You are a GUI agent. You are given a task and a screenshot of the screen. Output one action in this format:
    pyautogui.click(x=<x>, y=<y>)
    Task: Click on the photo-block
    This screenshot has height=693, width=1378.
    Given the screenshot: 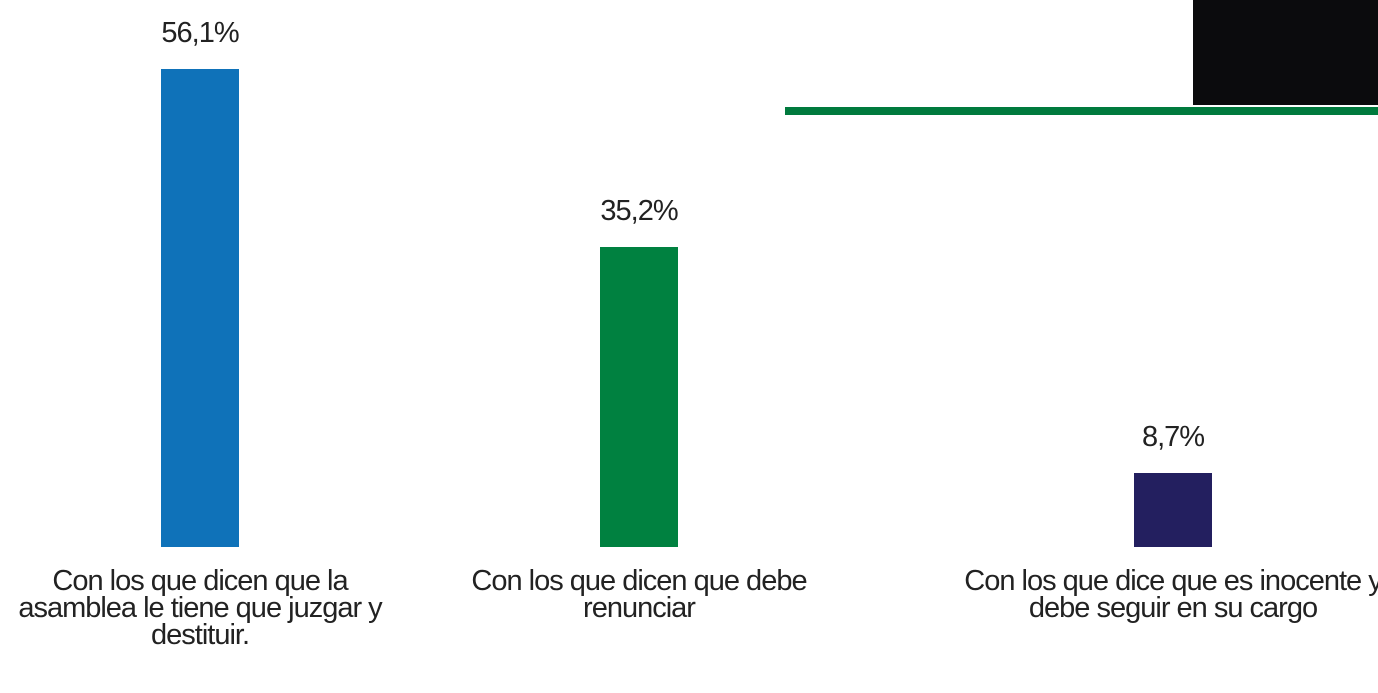 What is the action you would take?
    pyautogui.click(x=1285, y=52)
    